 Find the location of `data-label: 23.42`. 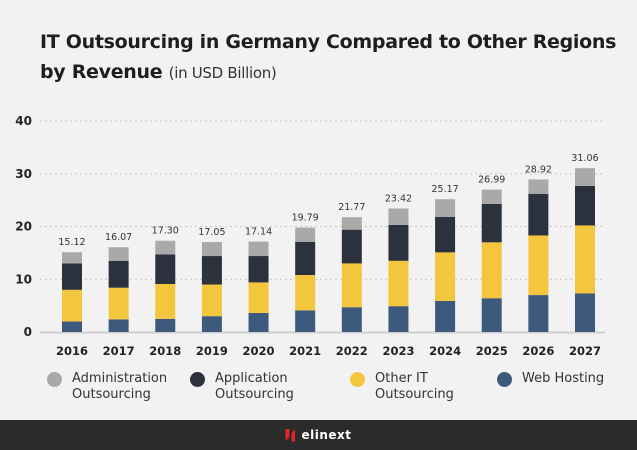

data-label: 23.42 is located at coordinates (398, 198).